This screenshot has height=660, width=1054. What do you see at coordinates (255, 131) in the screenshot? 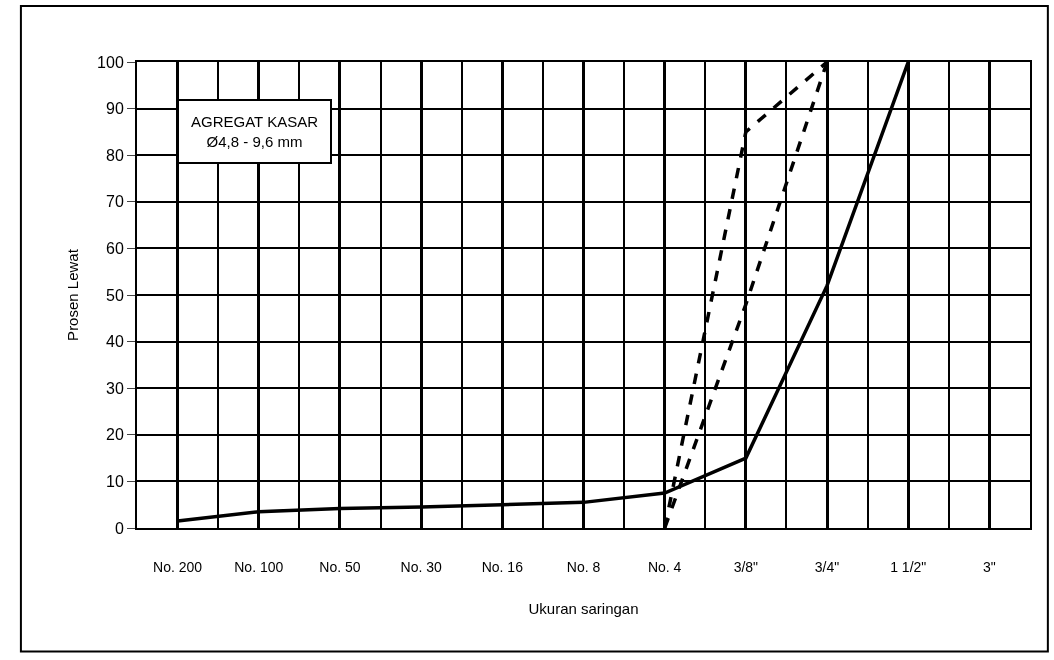
I see `annotation: AGREGAT KASAR Ø4,8 - 9,6 mm` at bounding box center [255, 131].